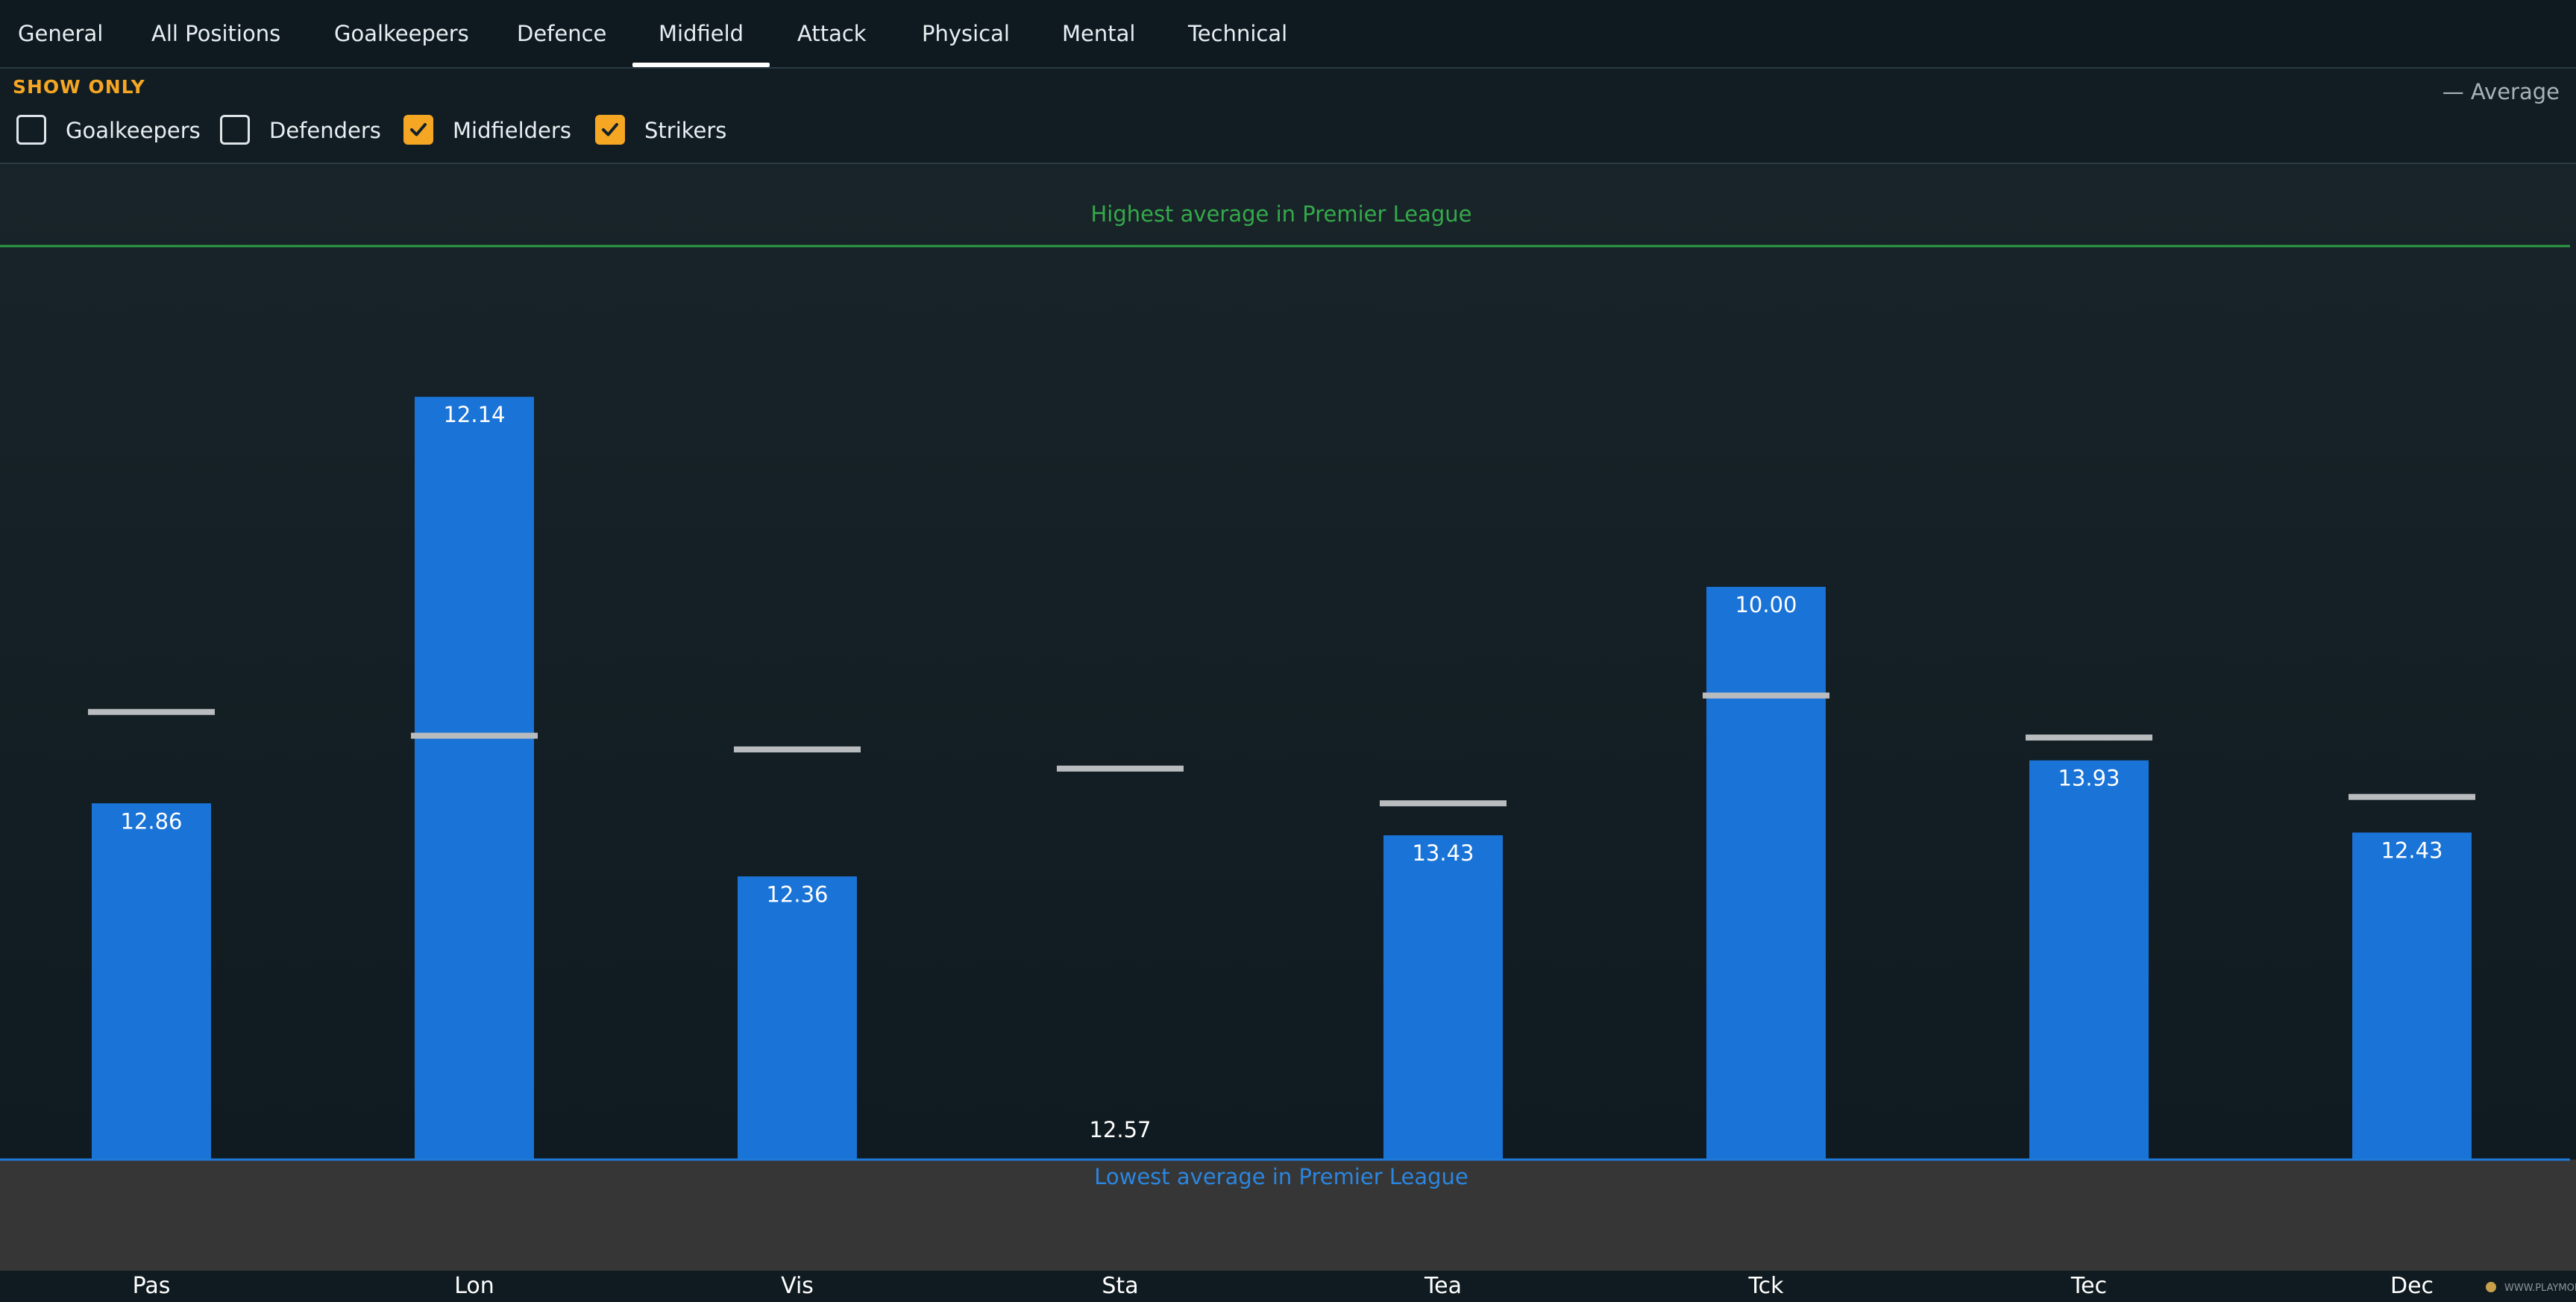 Image resolution: width=2576 pixels, height=1302 pixels. I want to click on average-marker-tec, so click(2089, 738).